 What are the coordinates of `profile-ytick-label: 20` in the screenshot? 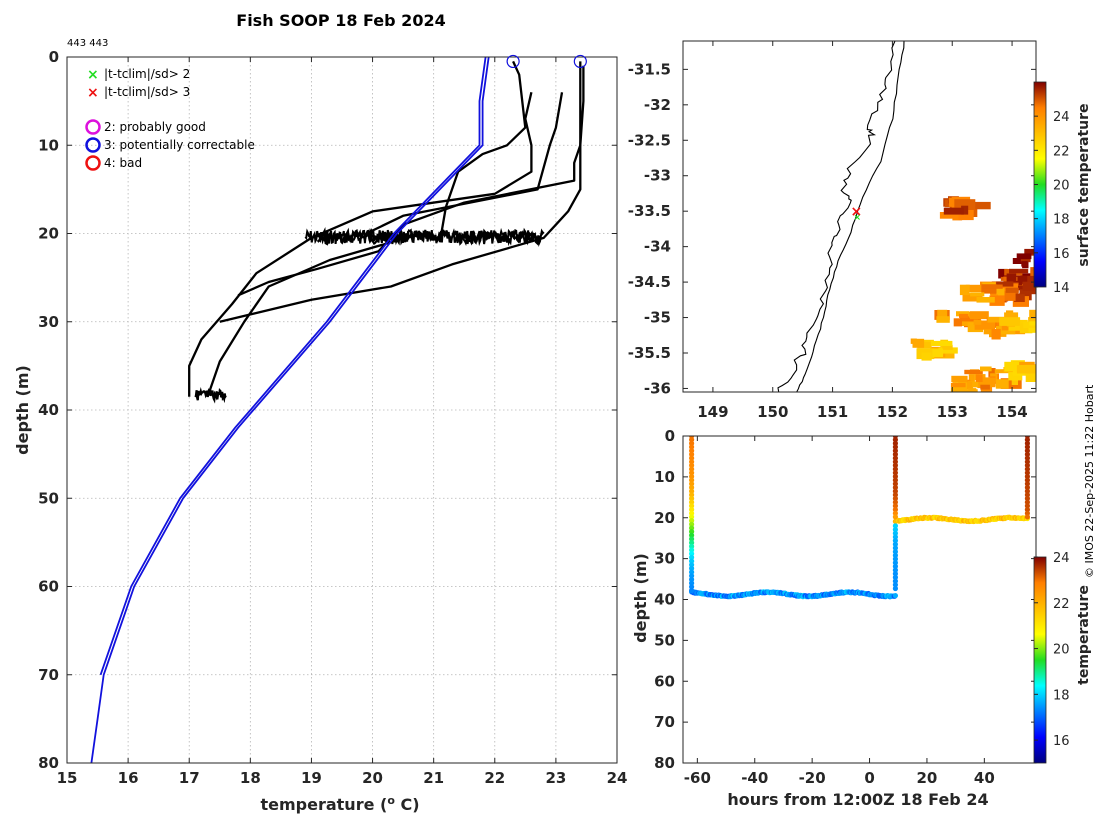 It's located at (48, 234).